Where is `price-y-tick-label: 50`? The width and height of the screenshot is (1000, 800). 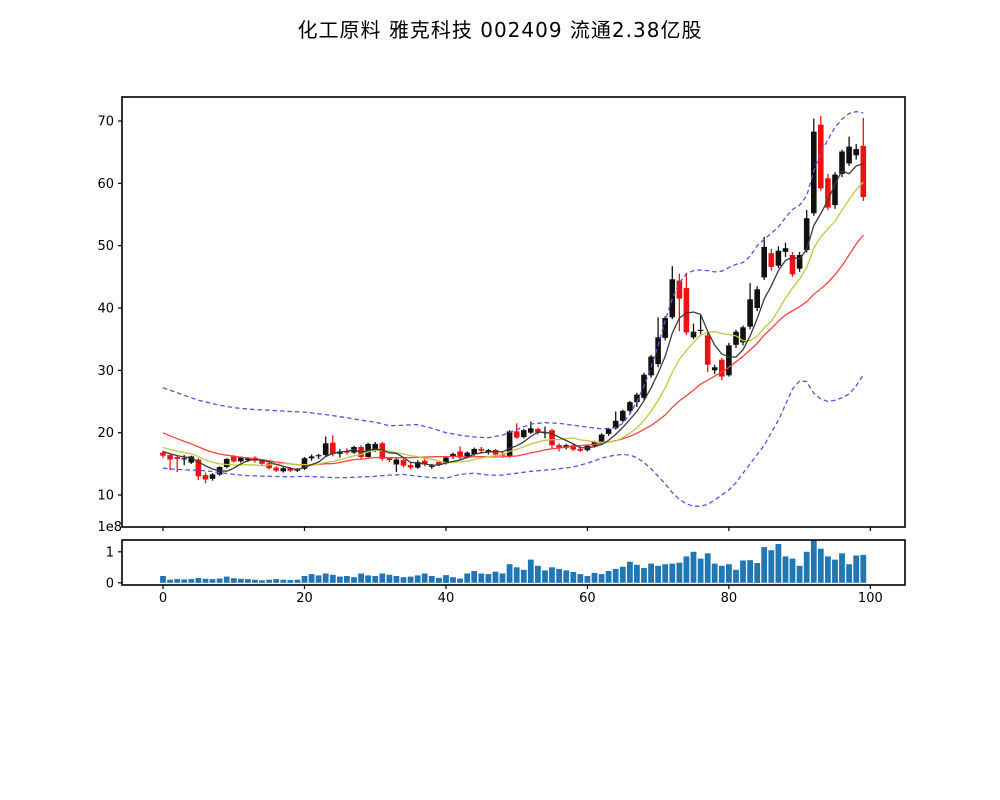 price-y-tick-label: 50 is located at coordinates (105, 246).